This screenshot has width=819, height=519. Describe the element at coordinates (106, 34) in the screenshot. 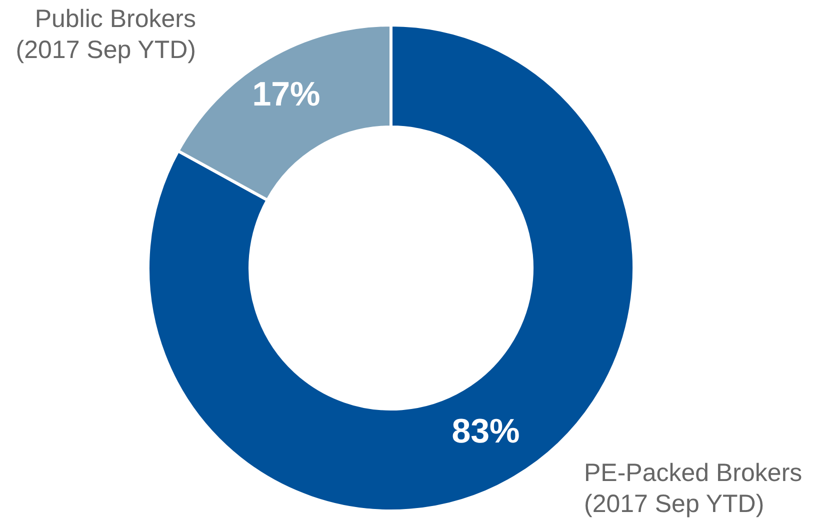

I see `slice-label: Public Brokers (2017 Sep YTD)` at that location.